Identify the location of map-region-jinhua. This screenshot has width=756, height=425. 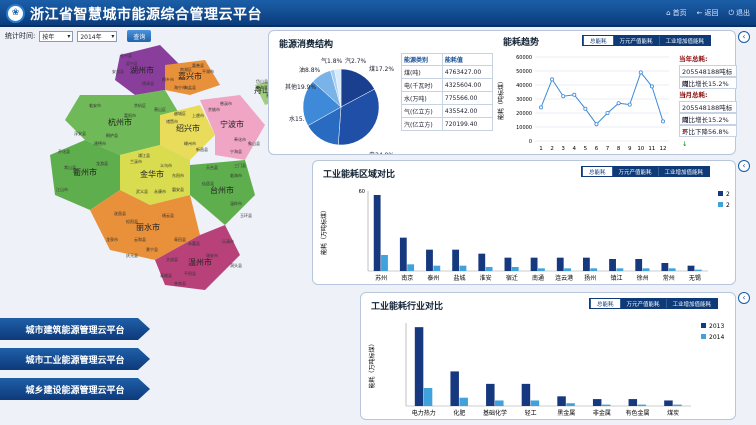
(155, 175).